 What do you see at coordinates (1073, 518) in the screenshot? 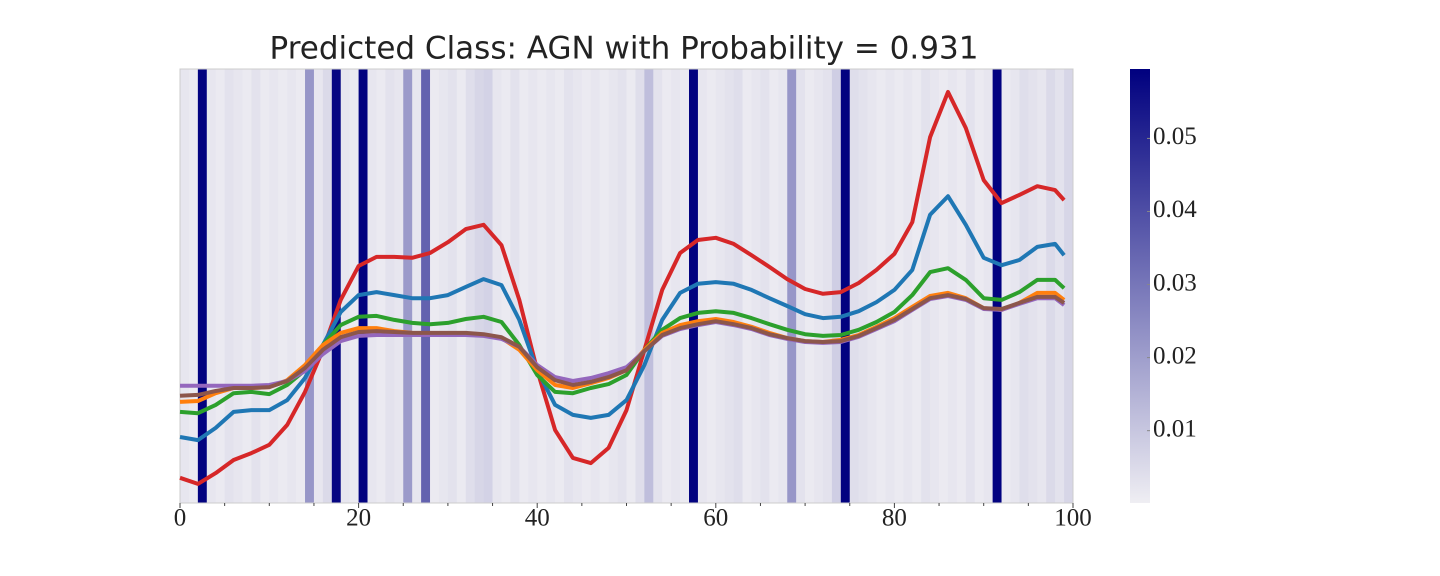
I see `x-tick-label: 100` at bounding box center [1073, 518].